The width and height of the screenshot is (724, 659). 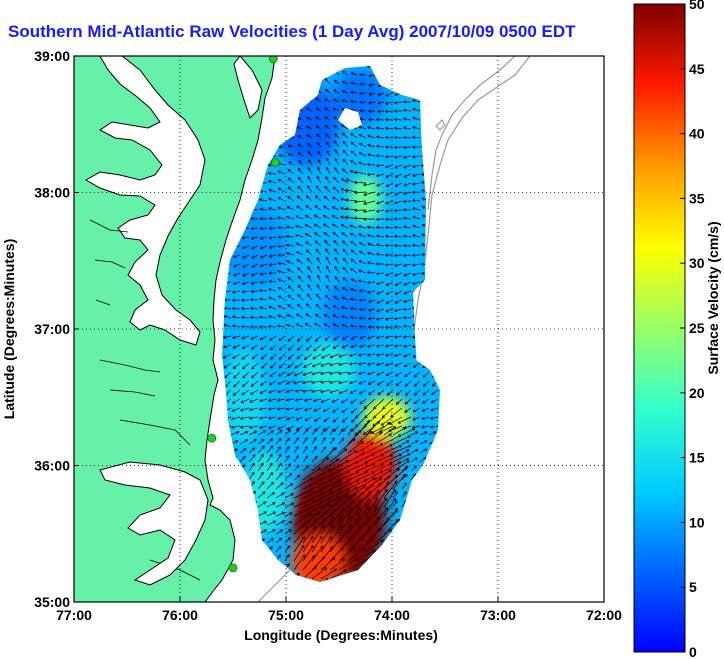 I want to click on colorbar-tick-label: 25, so click(x=697, y=328).